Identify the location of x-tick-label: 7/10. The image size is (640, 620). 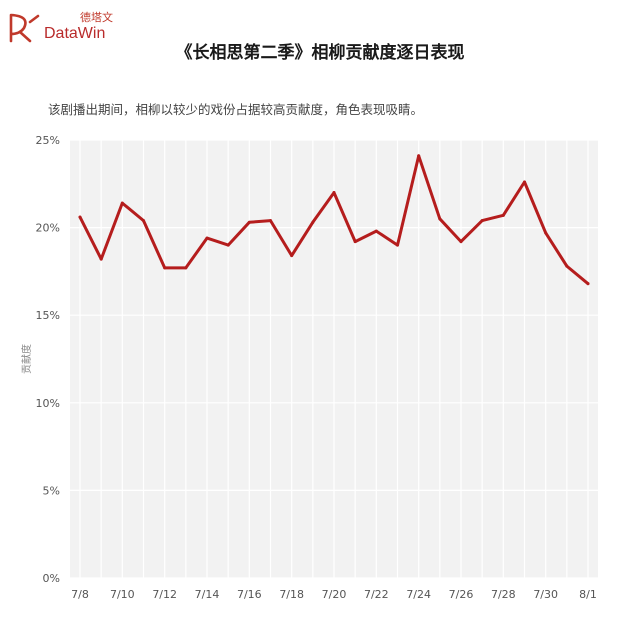
(122, 594).